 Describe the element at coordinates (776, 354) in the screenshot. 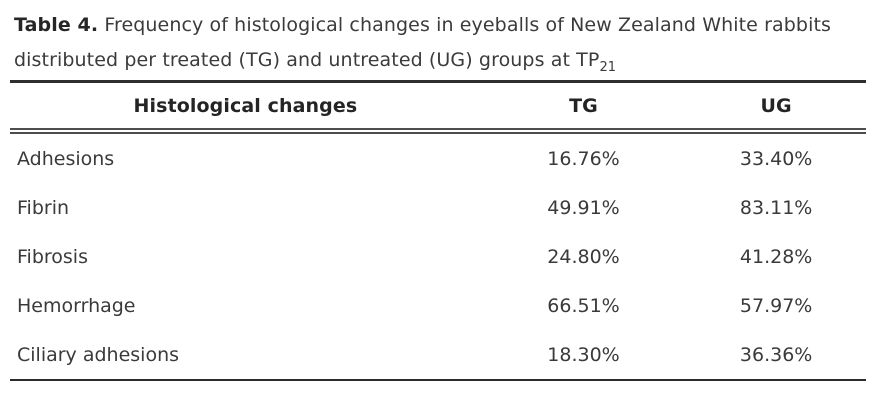

I see `ug-value: 36.36%` at that location.